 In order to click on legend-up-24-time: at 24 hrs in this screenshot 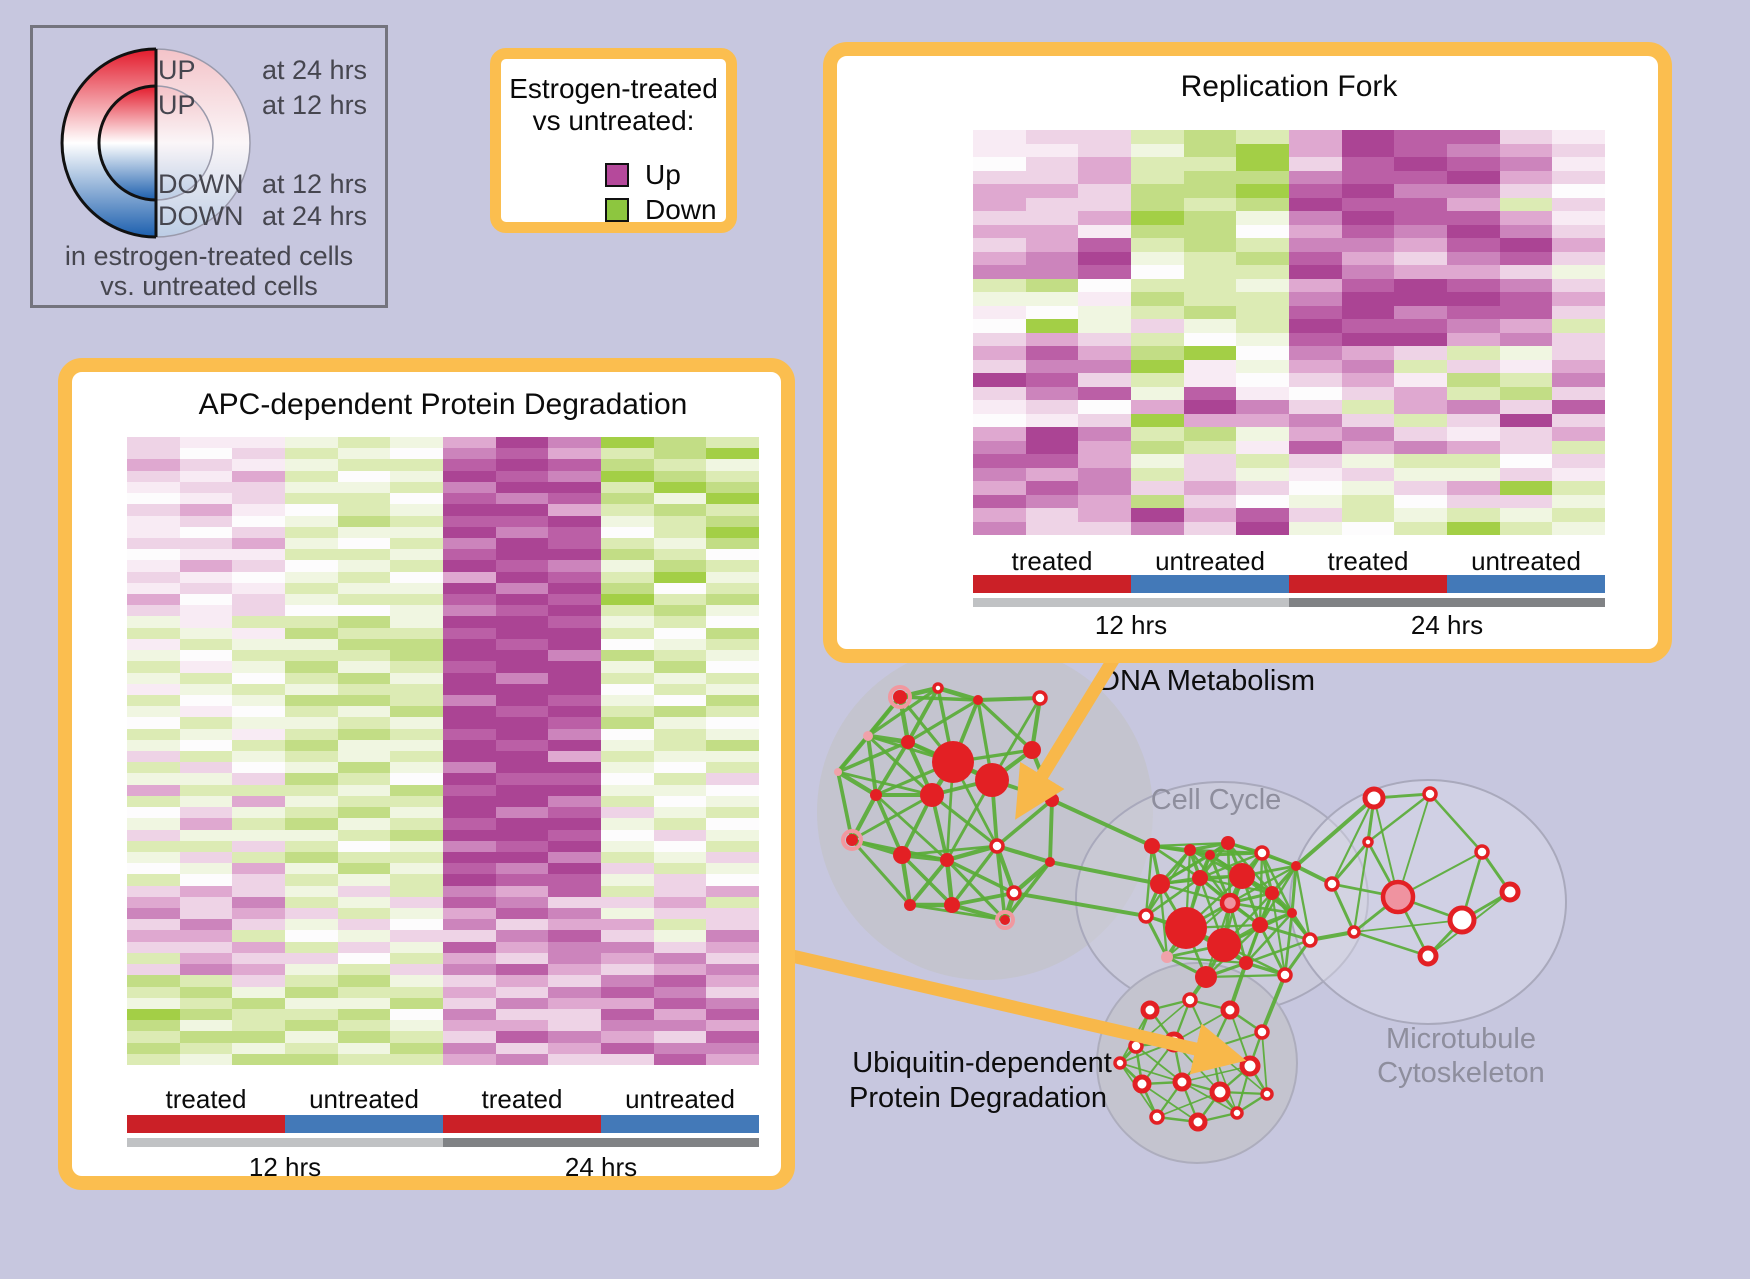, I will do `click(315, 70)`.